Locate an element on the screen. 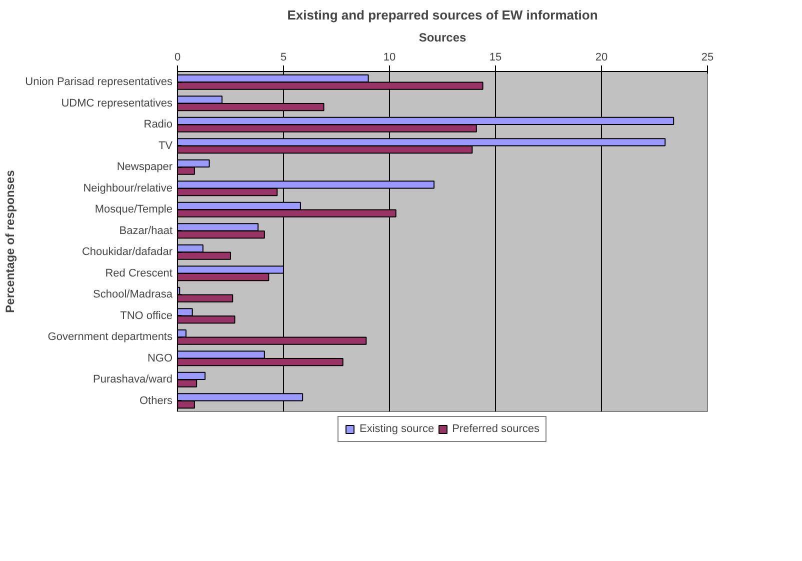 The image size is (802, 561). x-tick-label: 0 is located at coordinates (177, 58).